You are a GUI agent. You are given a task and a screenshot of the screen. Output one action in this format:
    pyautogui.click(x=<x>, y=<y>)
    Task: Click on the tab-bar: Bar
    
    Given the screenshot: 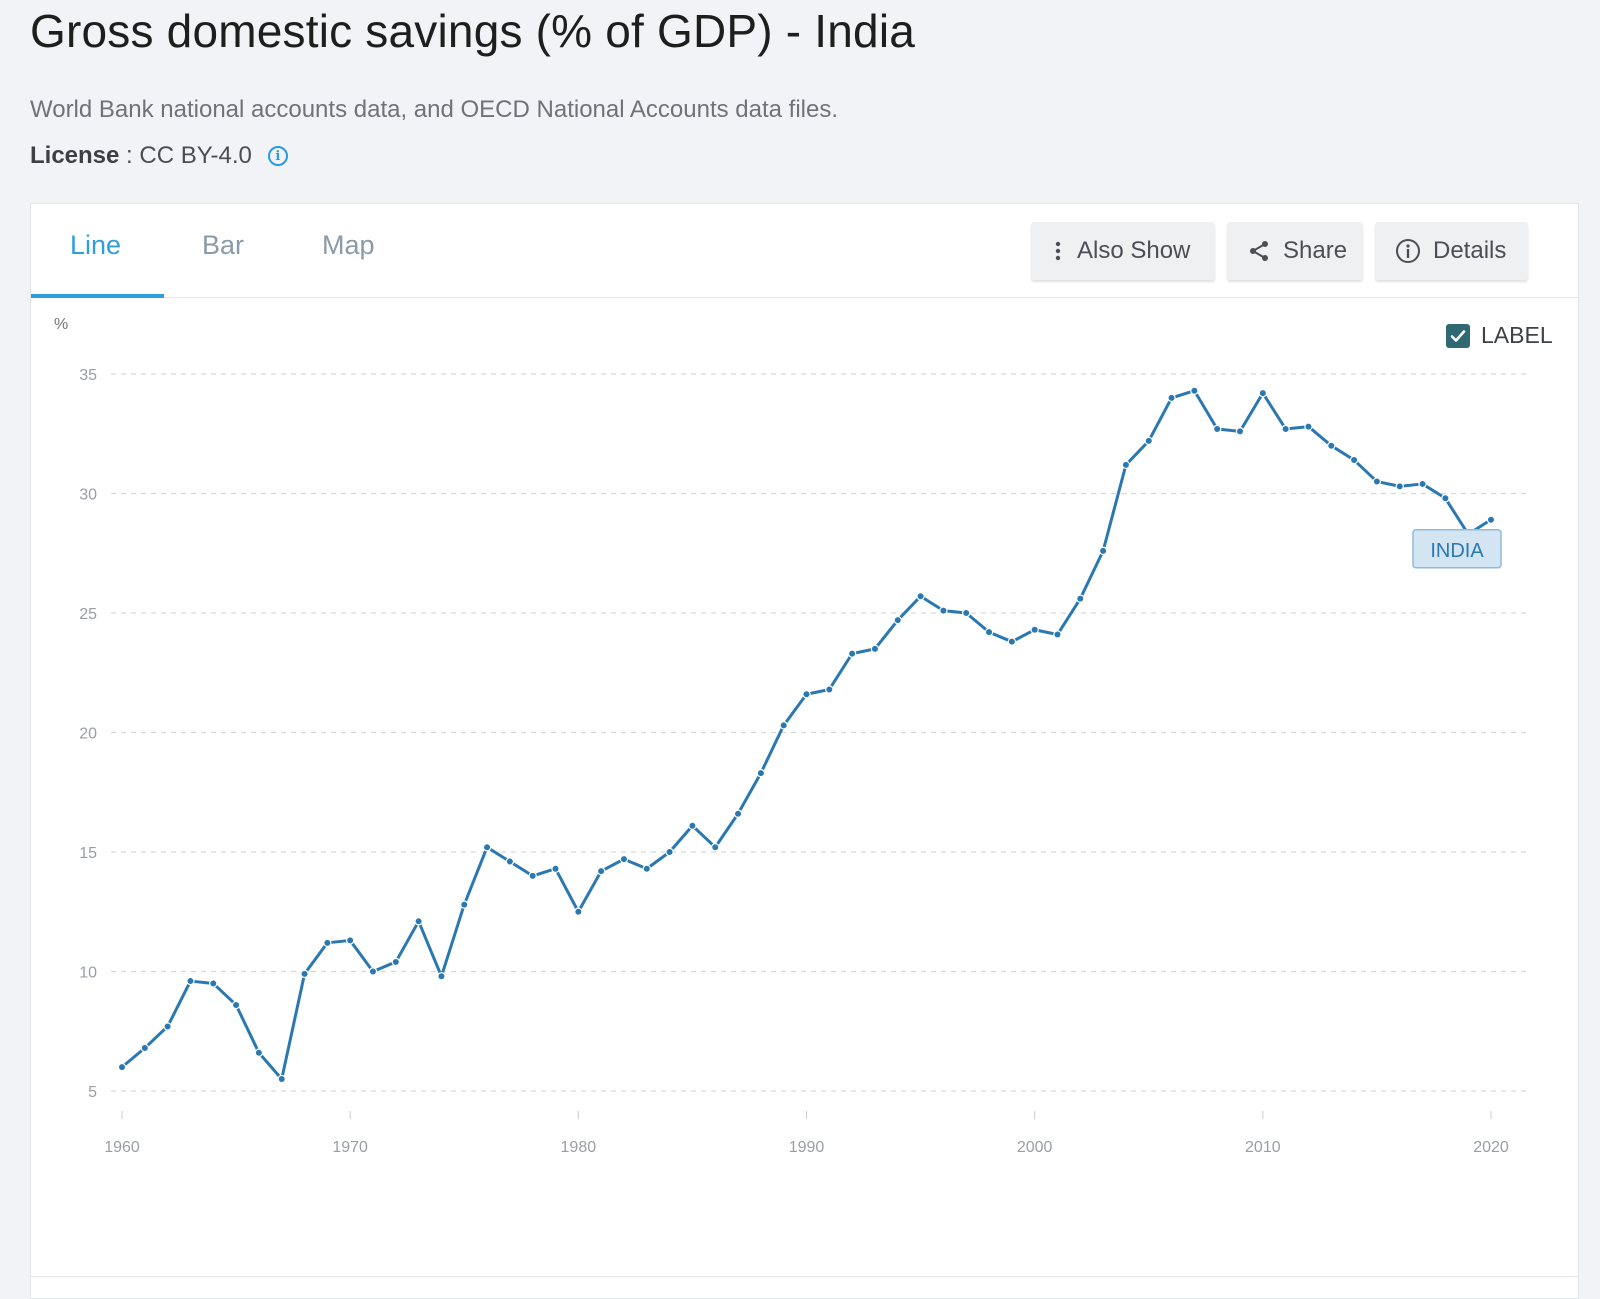 What is the action you would take?
    pyautogui.click(x=223, y=245)
    